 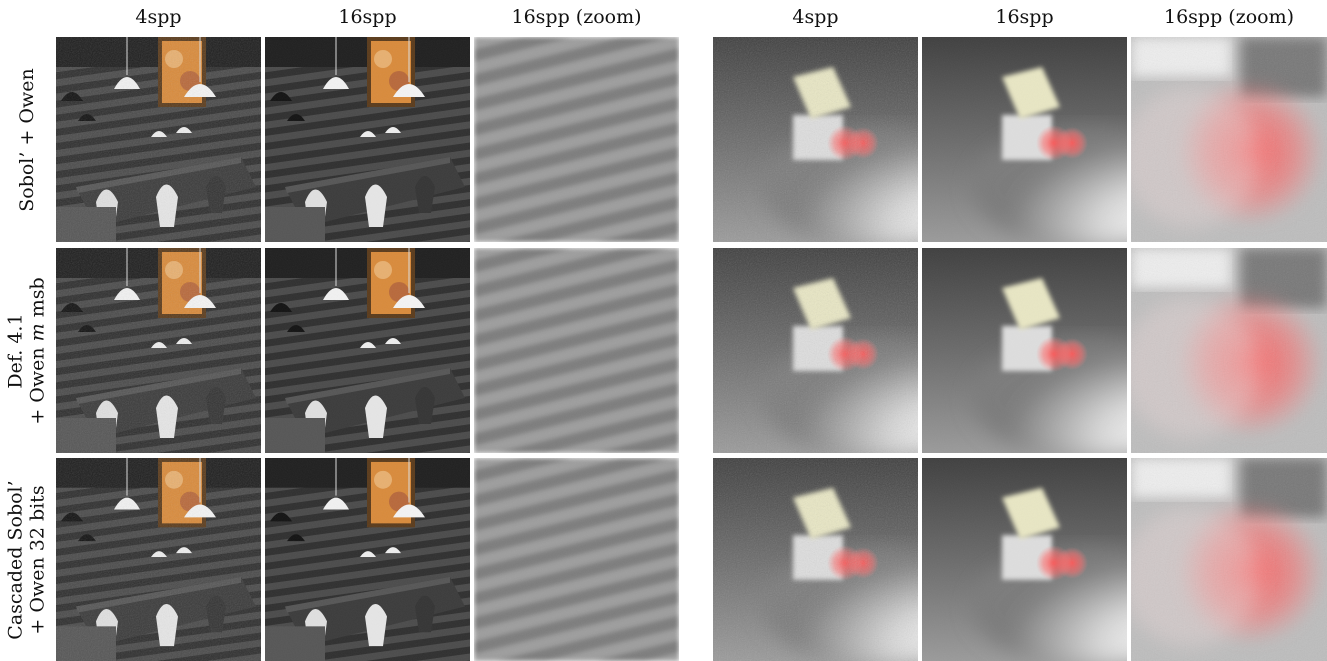 I want to click on row-label-2: Def. 4.1 + Owen m msb, so click(x=27, y=350).